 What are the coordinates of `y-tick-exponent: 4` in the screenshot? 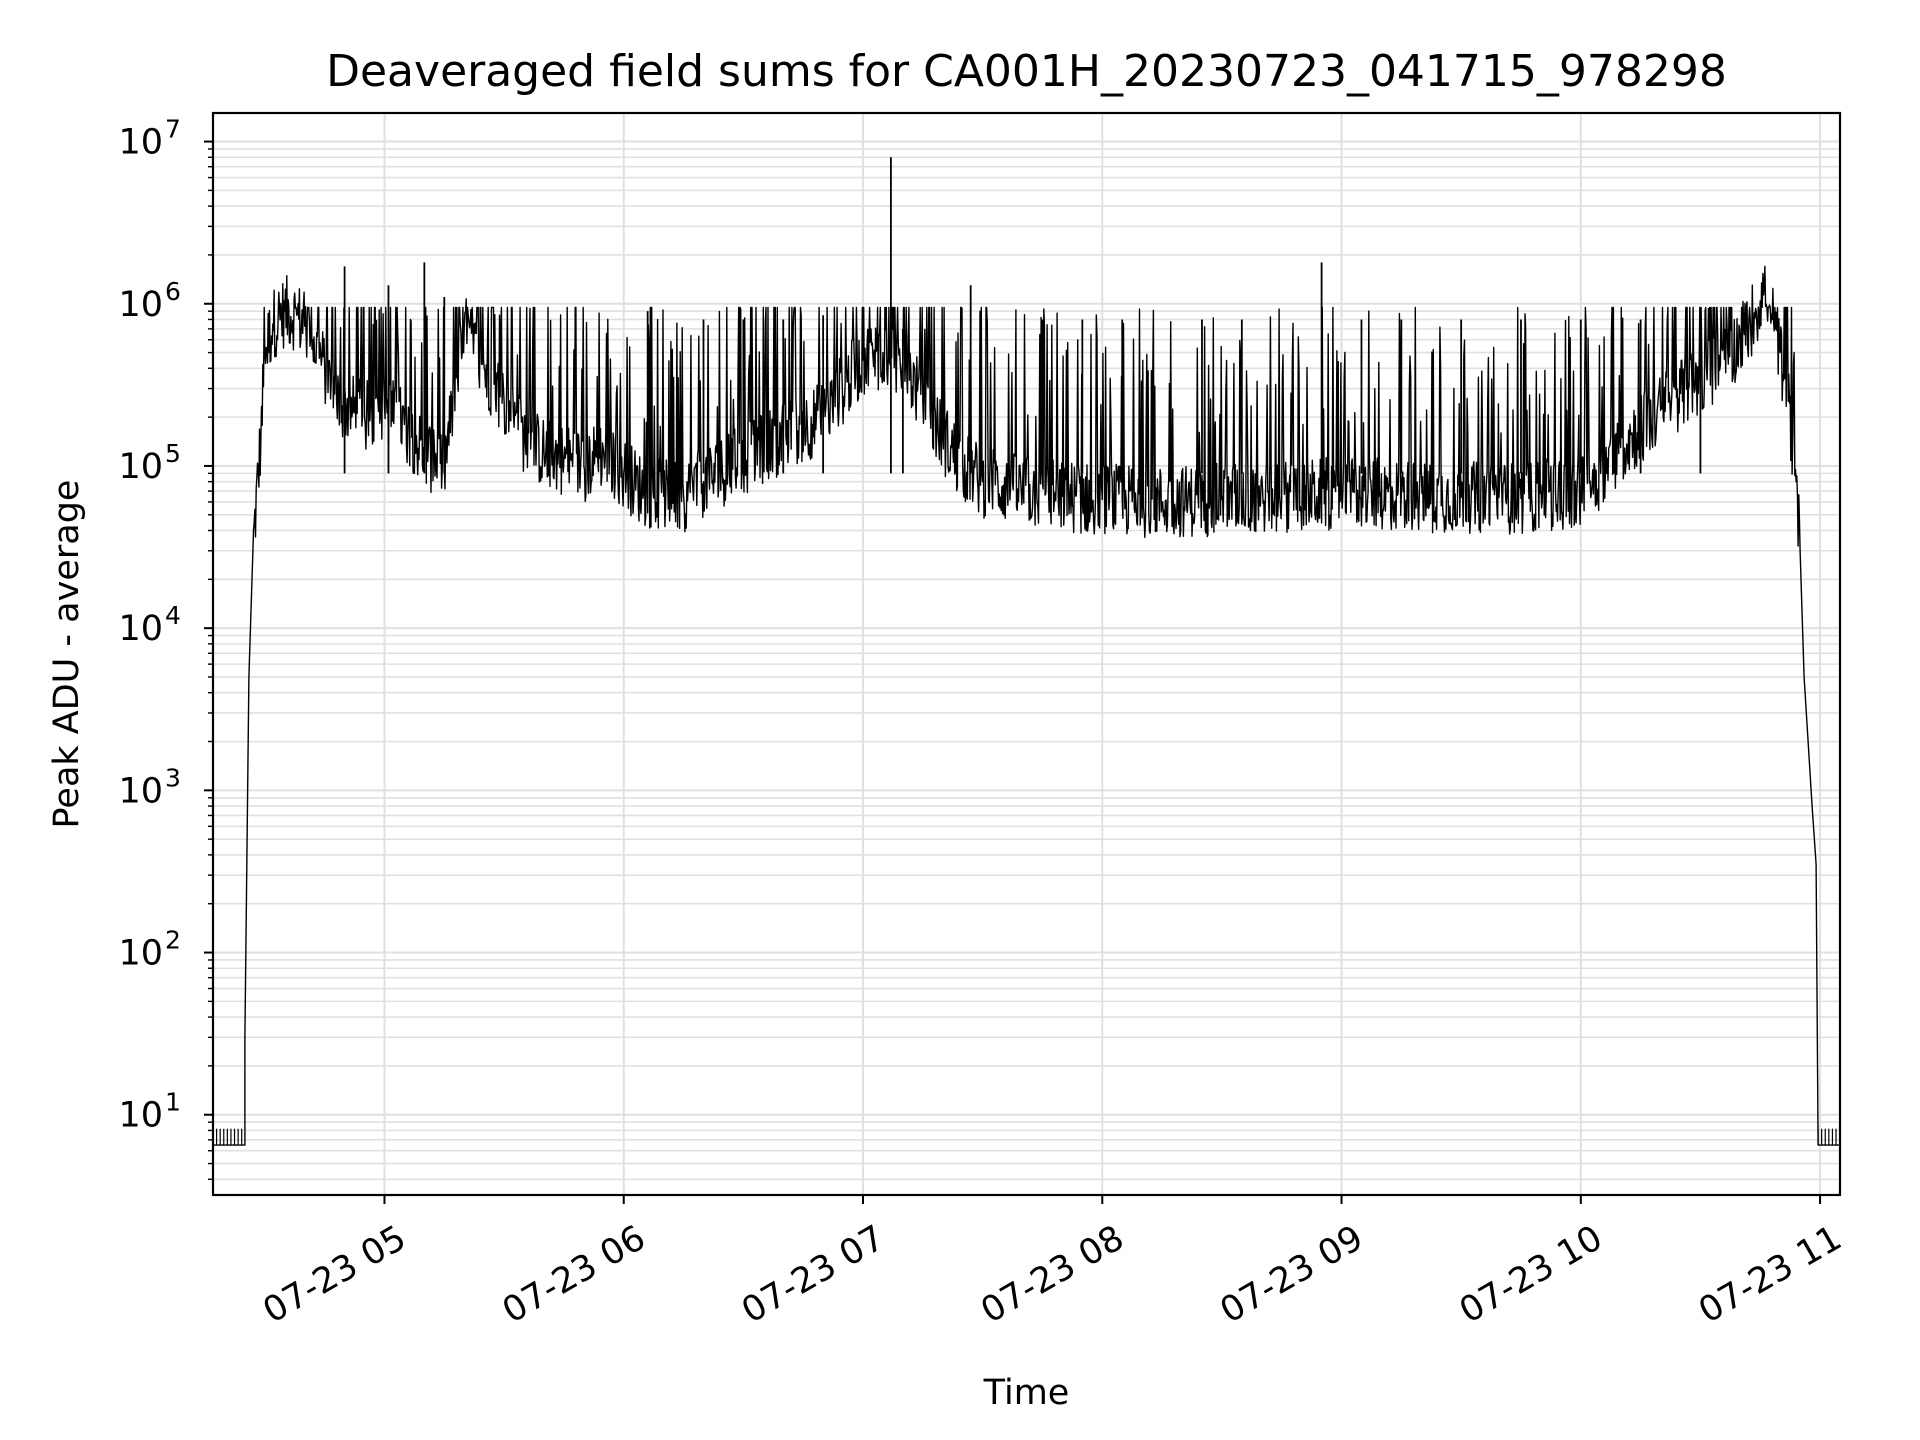 It's located at (173, 615).